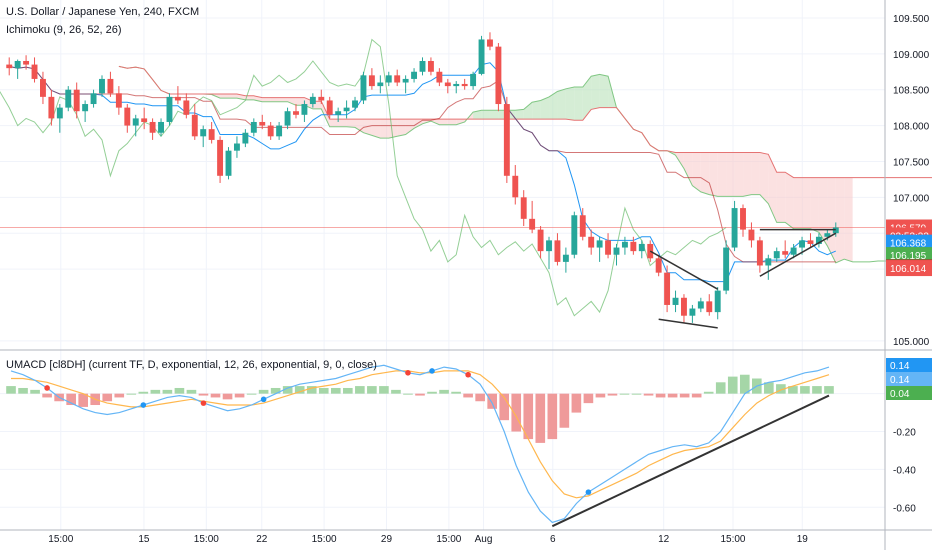 This screenshot has height=550, width=932. What do you see at coordinates (911, 127) in the screenshot?
I see `price-tick-label: 108.000` at bounding box center [911, 127].